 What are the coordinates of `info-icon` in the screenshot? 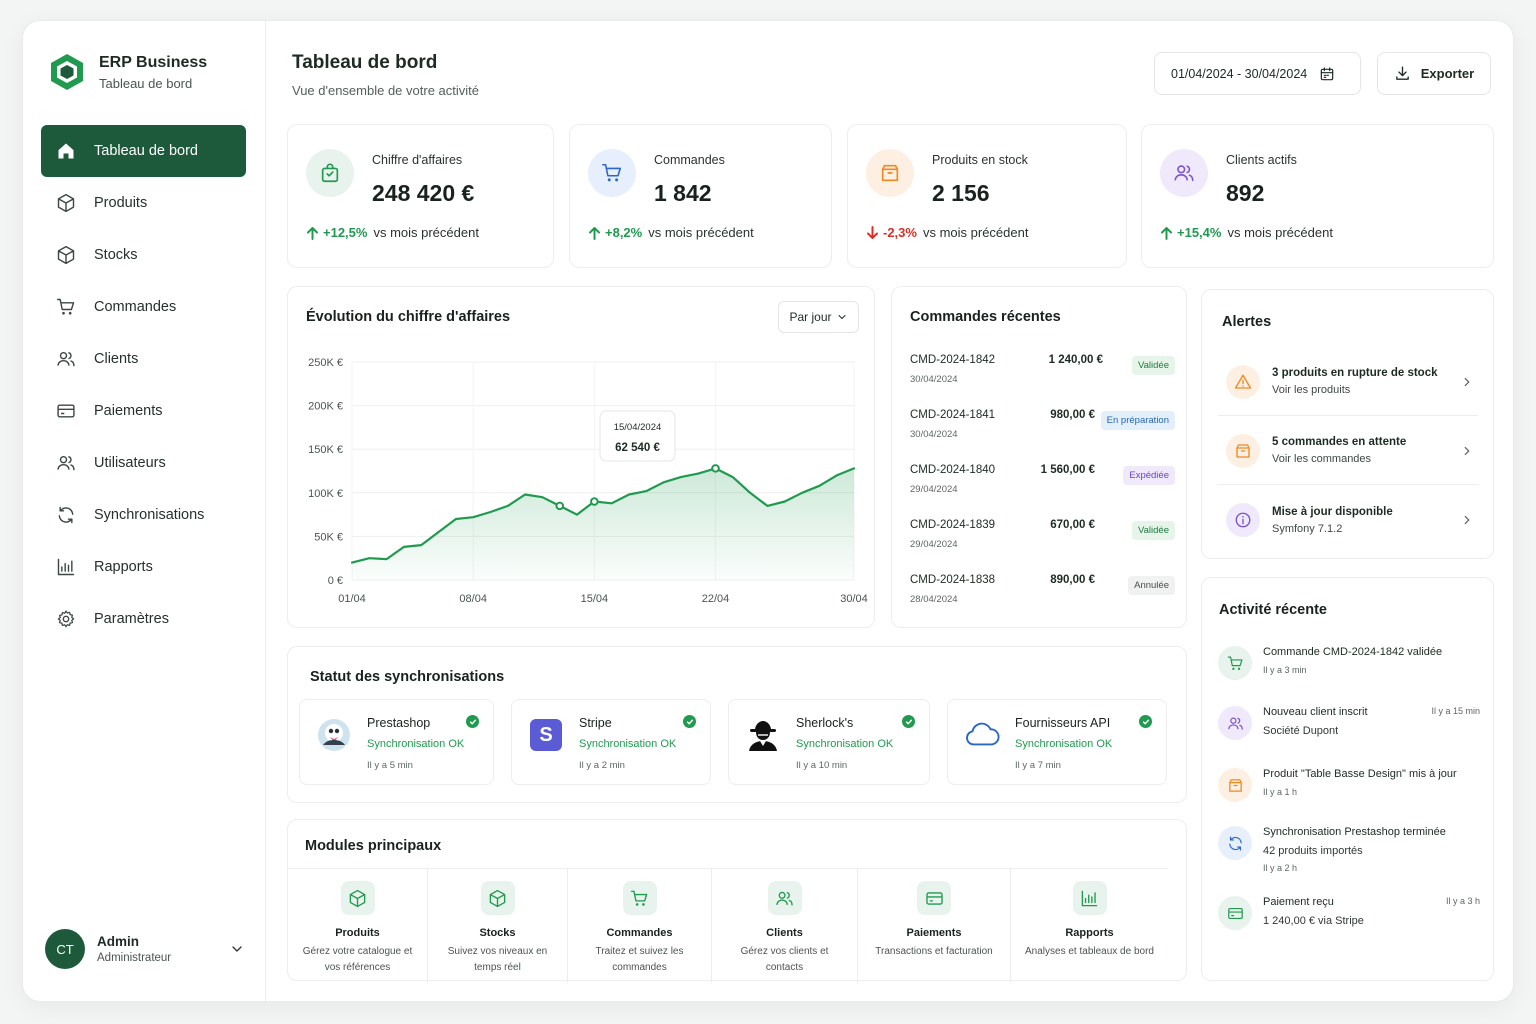 It's located at (1243, 520).